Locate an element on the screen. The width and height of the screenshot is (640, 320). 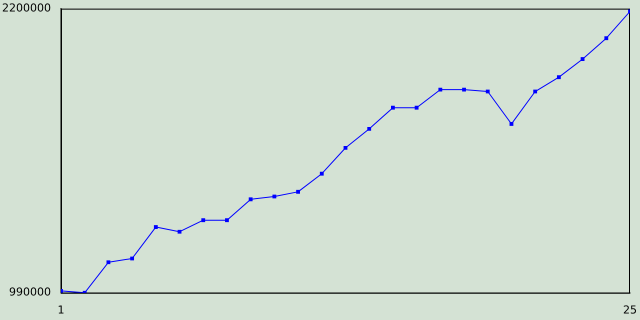
y-tick-label: 2200000 is located at coordinates (26, 7).